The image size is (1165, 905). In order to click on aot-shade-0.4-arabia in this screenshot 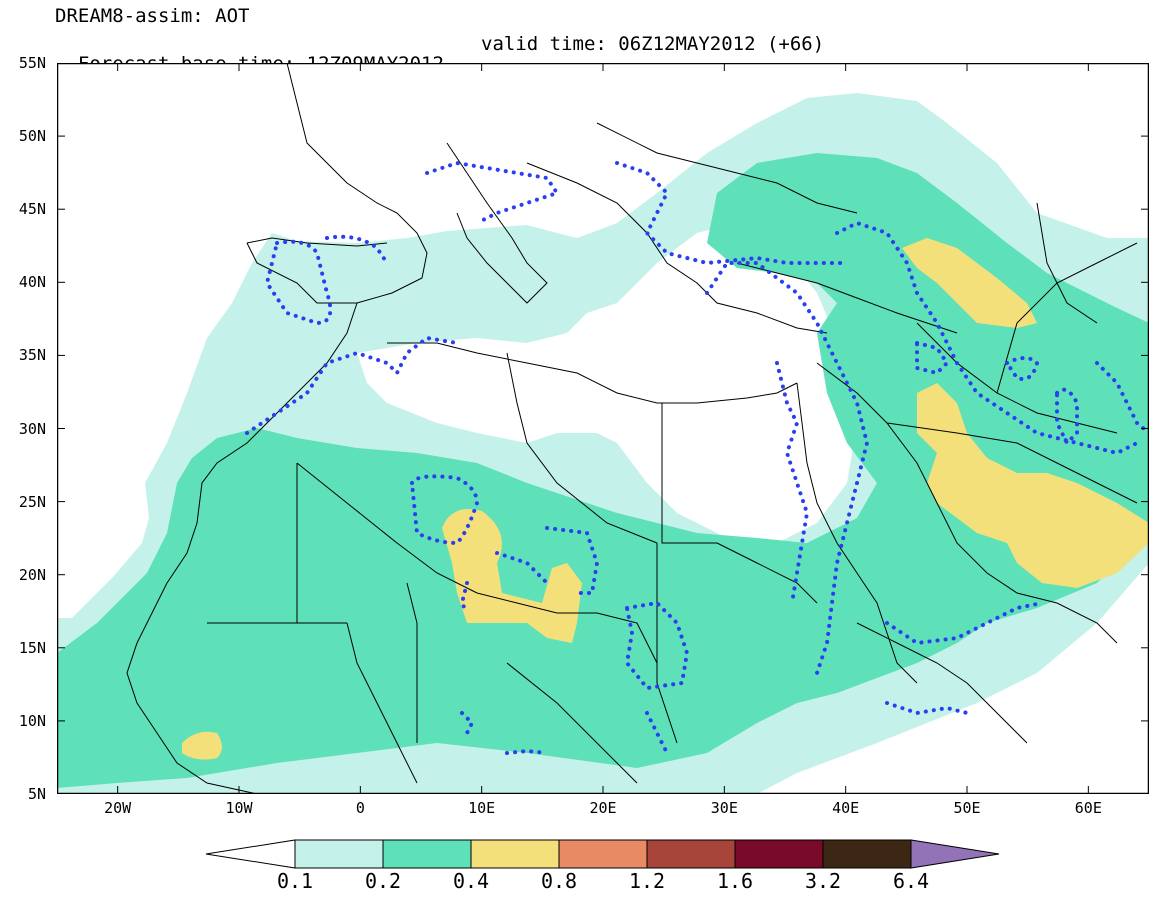, I will do `click(1033, 485)`.